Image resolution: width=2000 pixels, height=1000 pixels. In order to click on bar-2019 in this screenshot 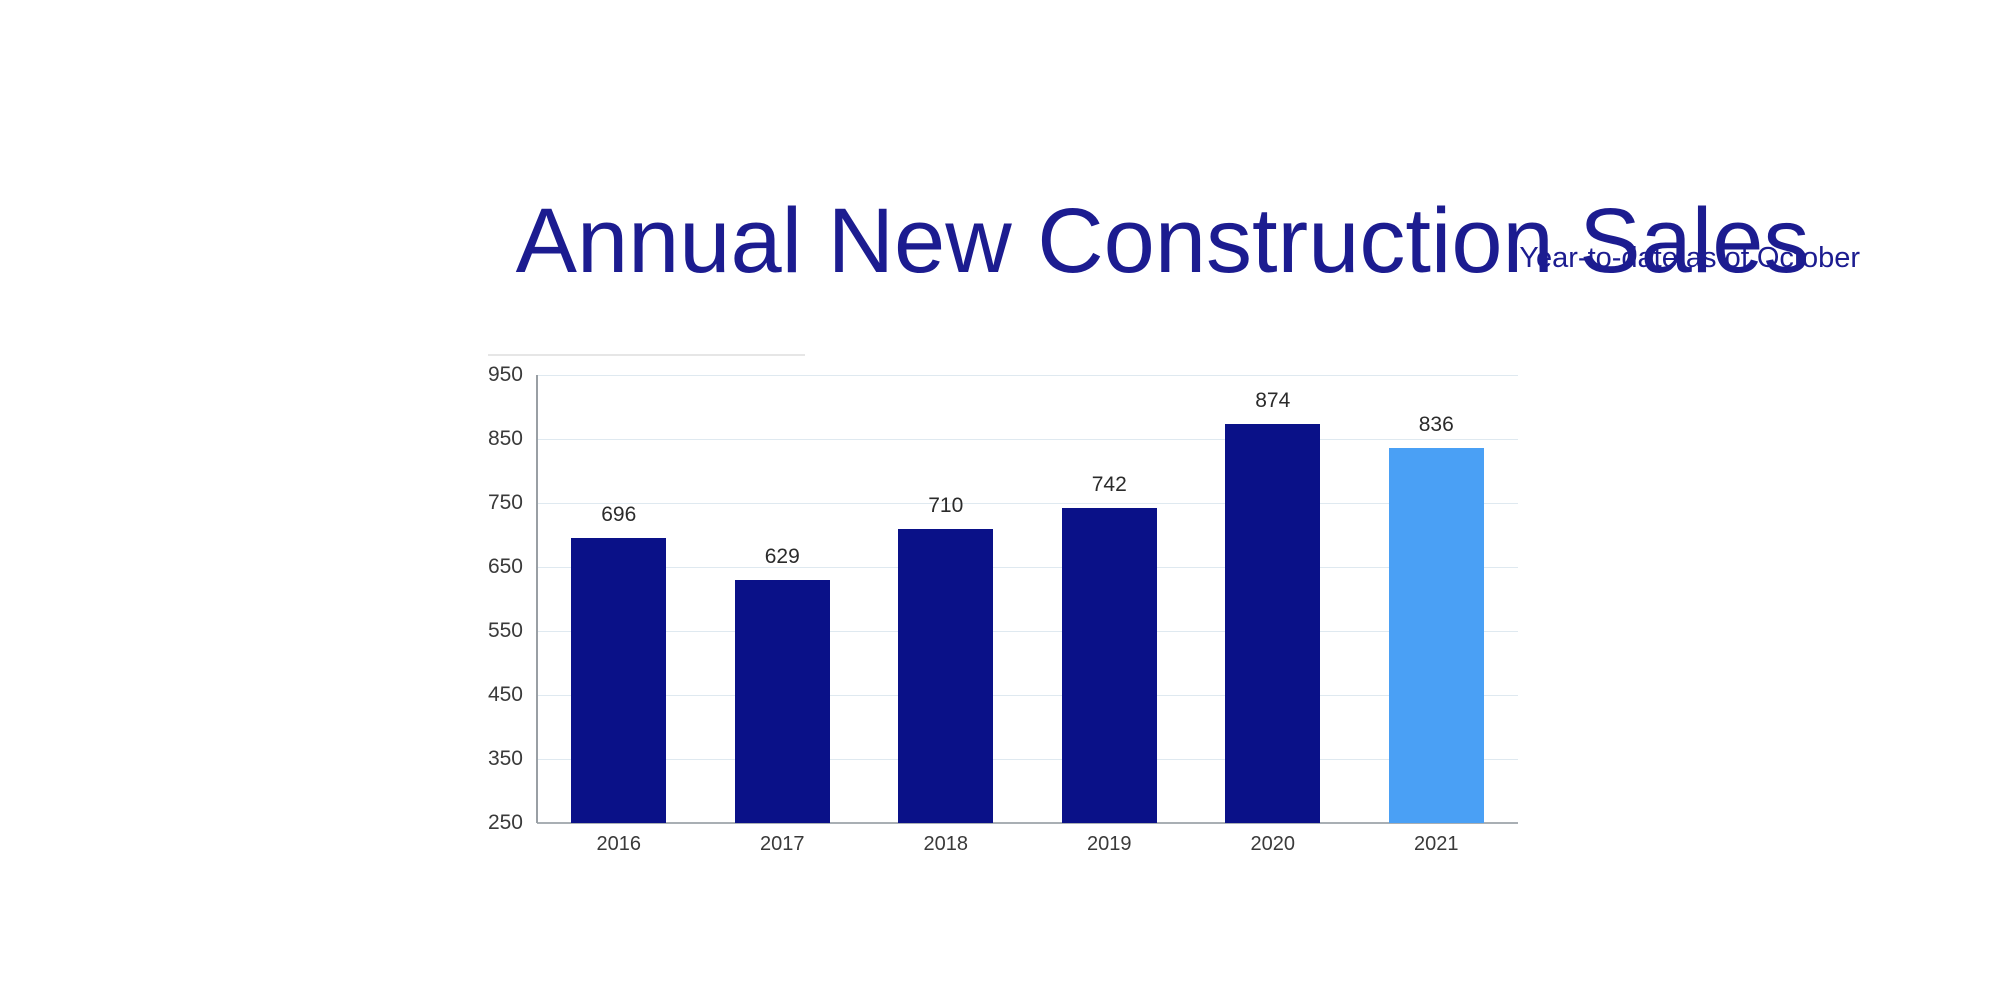, I will do `click(1109, 665)`.